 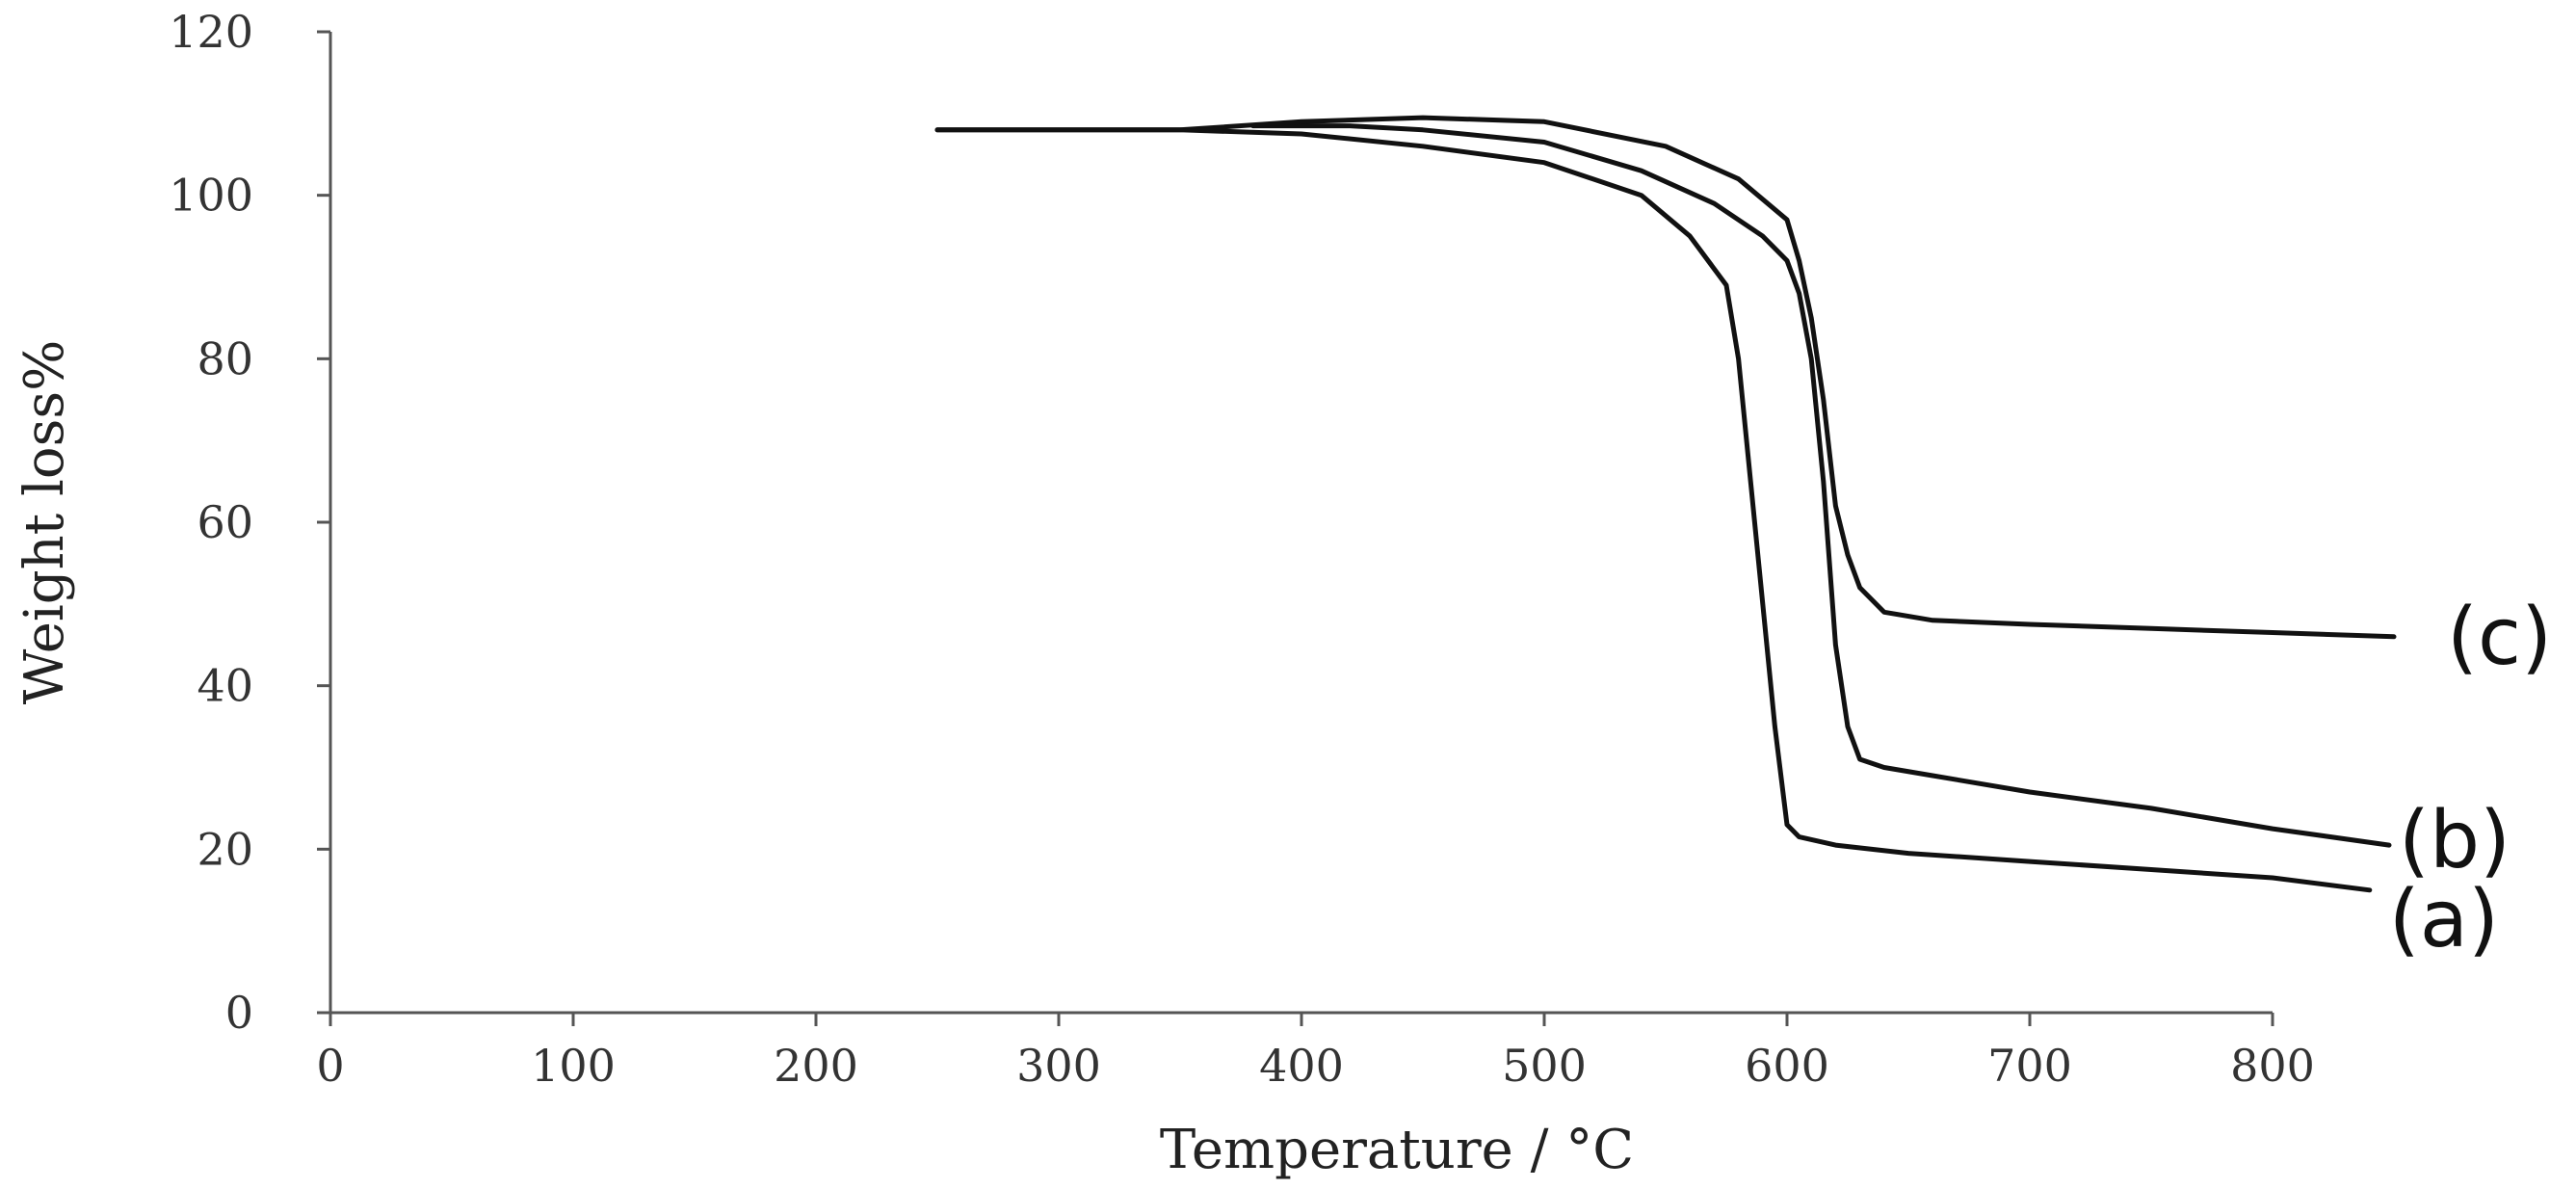 What do you see at coordinates (2272, 1066) in the screenshot?
I see `x-tick-label: 800` at bounding box center [2272, 1066].